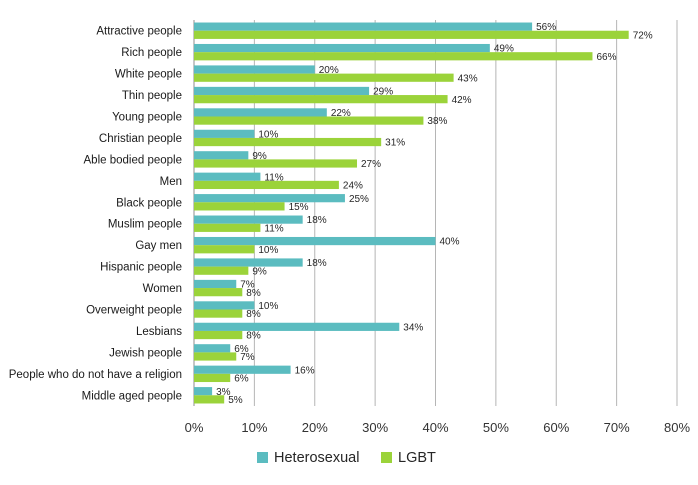  I want to click on data-label-lgbt: 6%, so click(241, 379).